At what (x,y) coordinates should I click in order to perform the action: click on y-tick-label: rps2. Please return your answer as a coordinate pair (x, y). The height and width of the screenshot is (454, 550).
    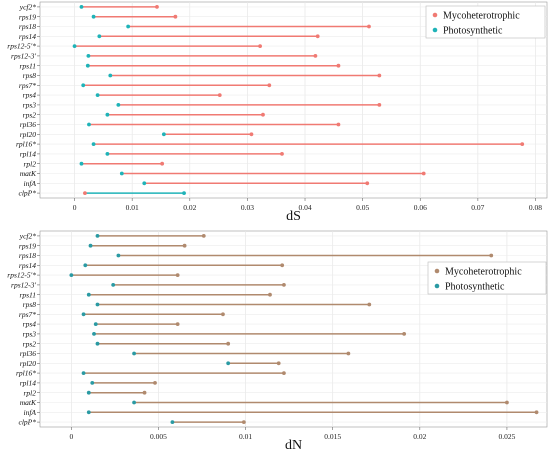
    Looking at the image, I should click on (30, 343).